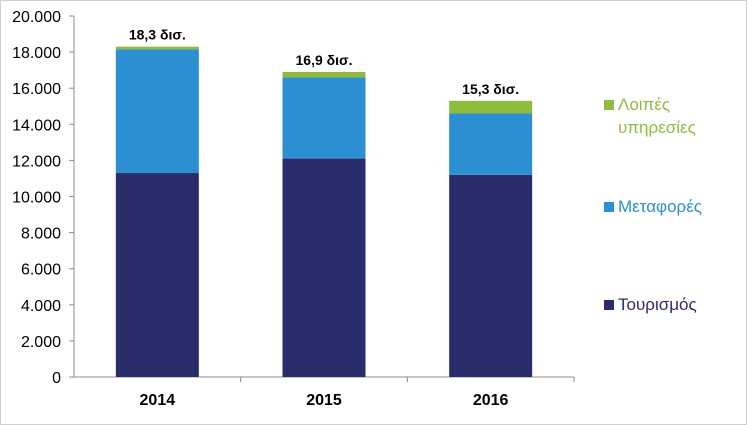 The image size is (747, 425). I want to click on y-tick-label: 16.000, so click(36, 89).